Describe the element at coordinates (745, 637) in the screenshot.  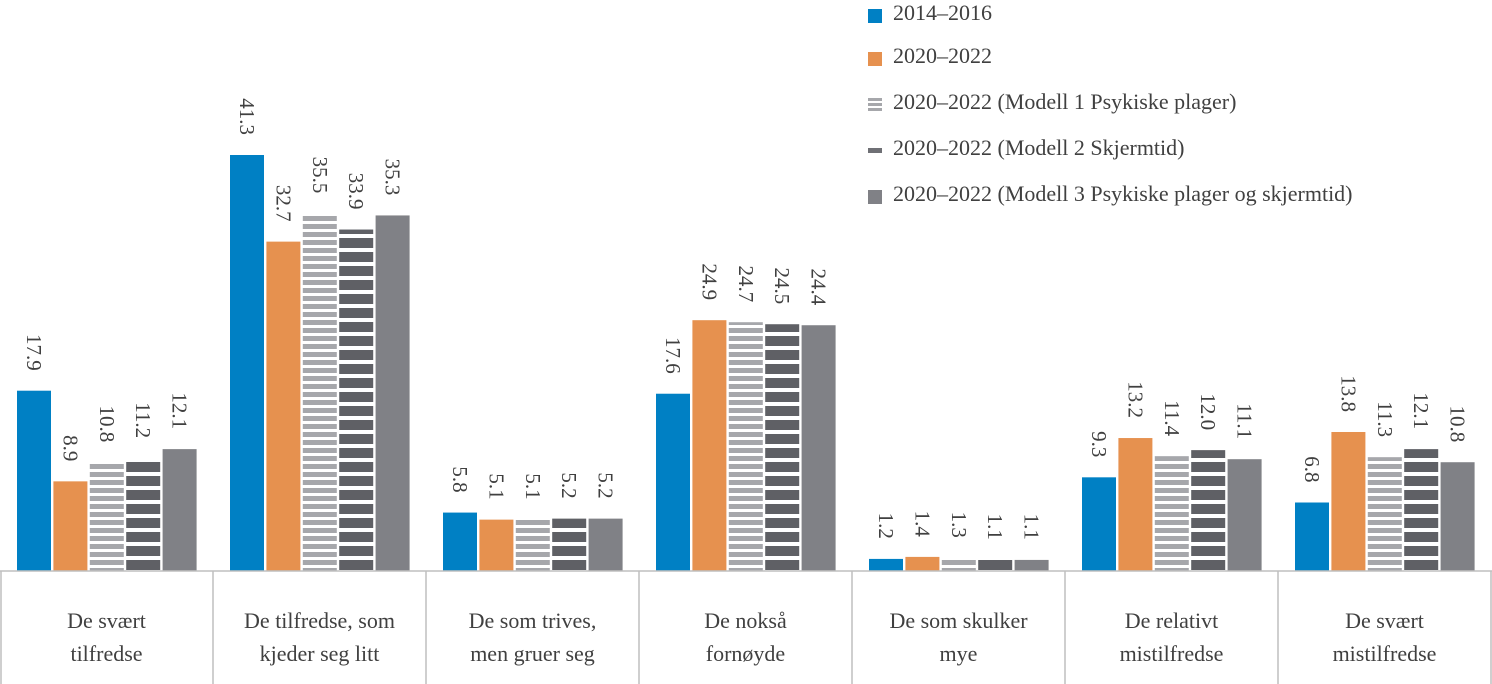
I see `category-label: De nokså fornøyde` at that location.